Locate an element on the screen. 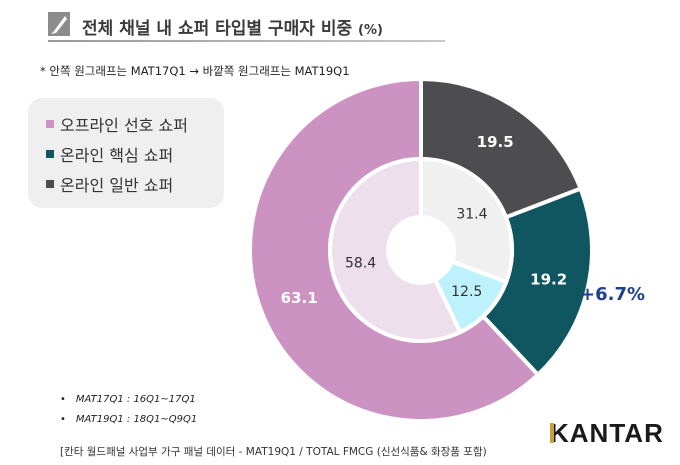 The image size is (680, 465). legend-swatch-offline is located at coordinates (50, 124).